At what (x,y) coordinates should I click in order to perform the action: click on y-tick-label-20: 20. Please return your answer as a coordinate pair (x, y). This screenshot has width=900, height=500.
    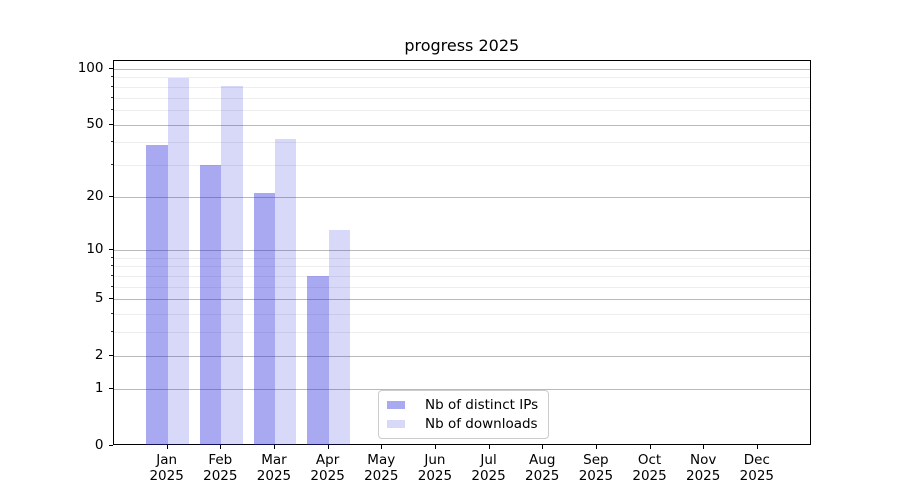
    Looking at the image, I should click on (95, 196).